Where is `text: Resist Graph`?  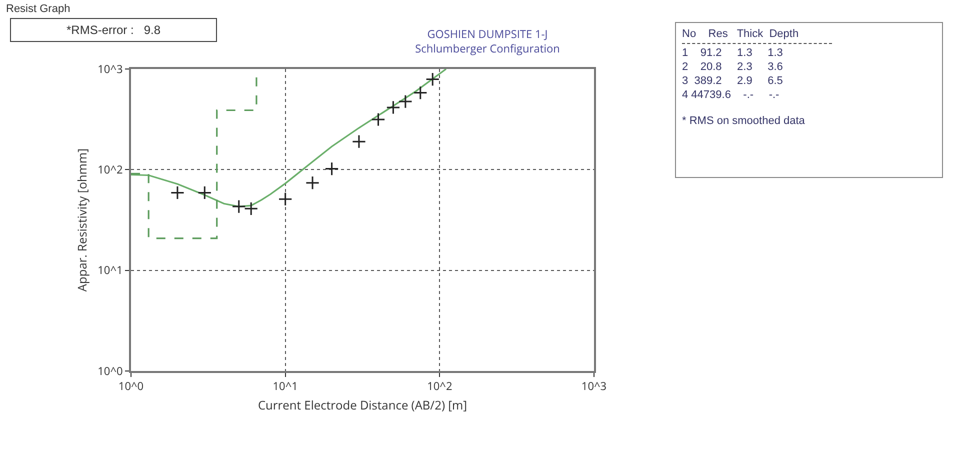 text: Resist Graph is located at coordinates (38, 9).